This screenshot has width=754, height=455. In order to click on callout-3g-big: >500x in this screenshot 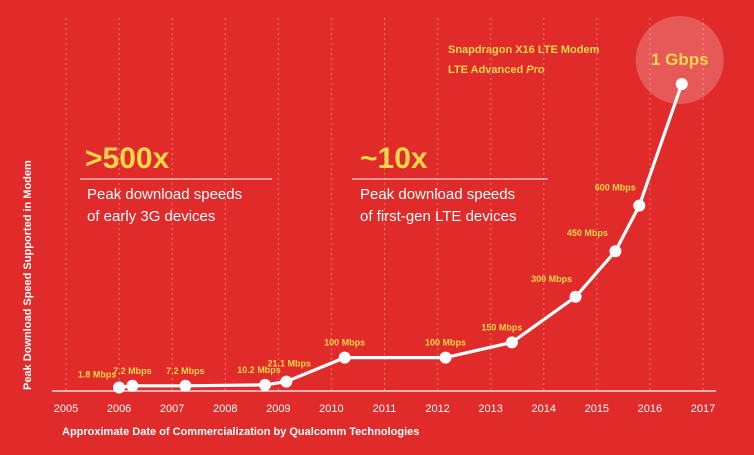, I will do `click(127, 158)`.